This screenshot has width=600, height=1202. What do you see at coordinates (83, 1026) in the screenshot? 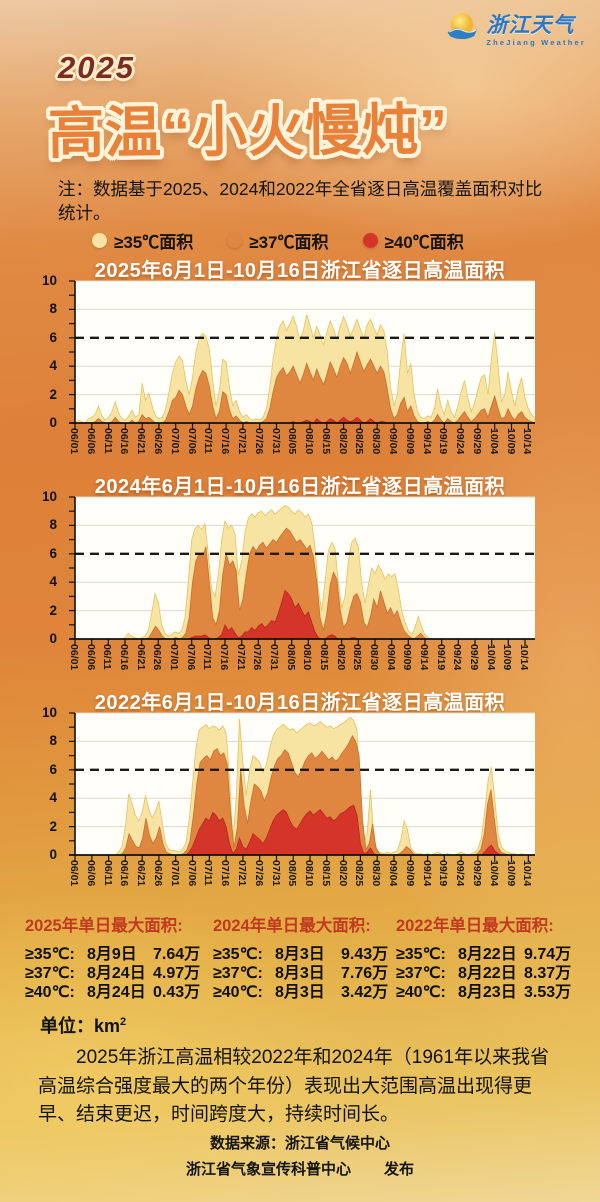
I see `unit-label: 单位：km2` at bounding box center [83, 1026].